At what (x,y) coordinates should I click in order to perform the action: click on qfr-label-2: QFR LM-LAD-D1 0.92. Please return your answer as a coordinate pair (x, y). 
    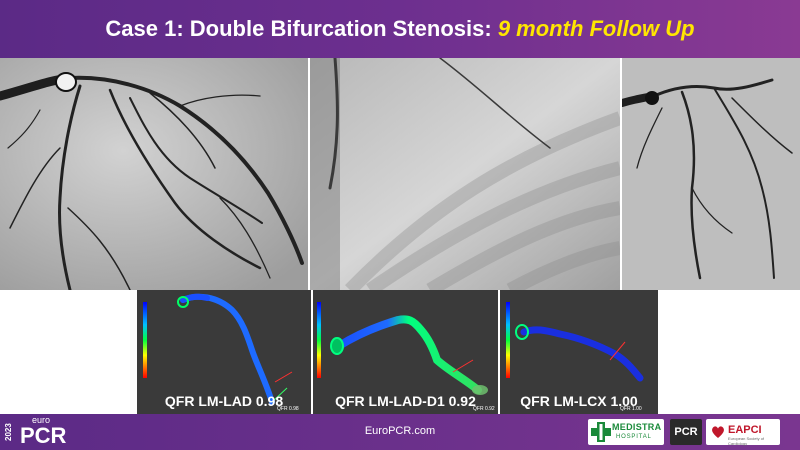
    Looking at the image, I should click on (405, 401).